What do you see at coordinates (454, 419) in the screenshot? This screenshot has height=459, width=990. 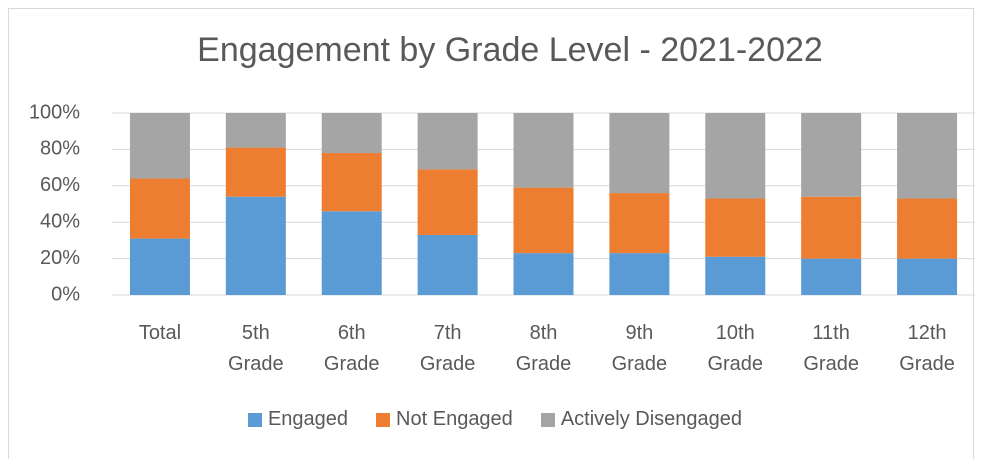 I see `legend-label: Not Engaged` at bounding box center [454, 419].